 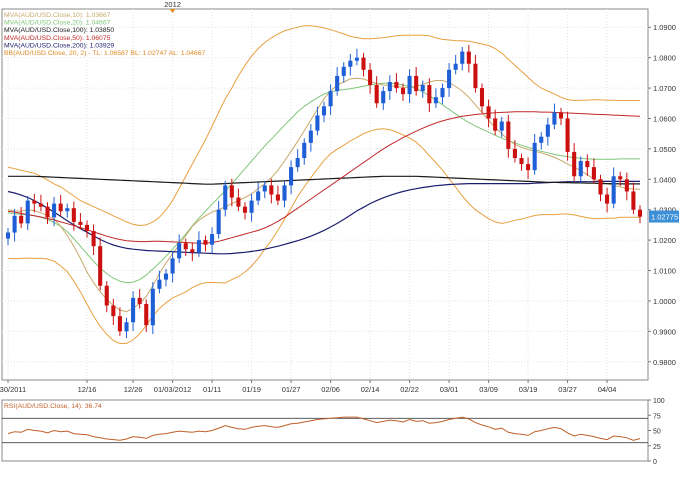 What do you see at coordinates (657, 447) in the screenshot?
I see `rsi-tick-label: 25` at bounding box center [657, 447].